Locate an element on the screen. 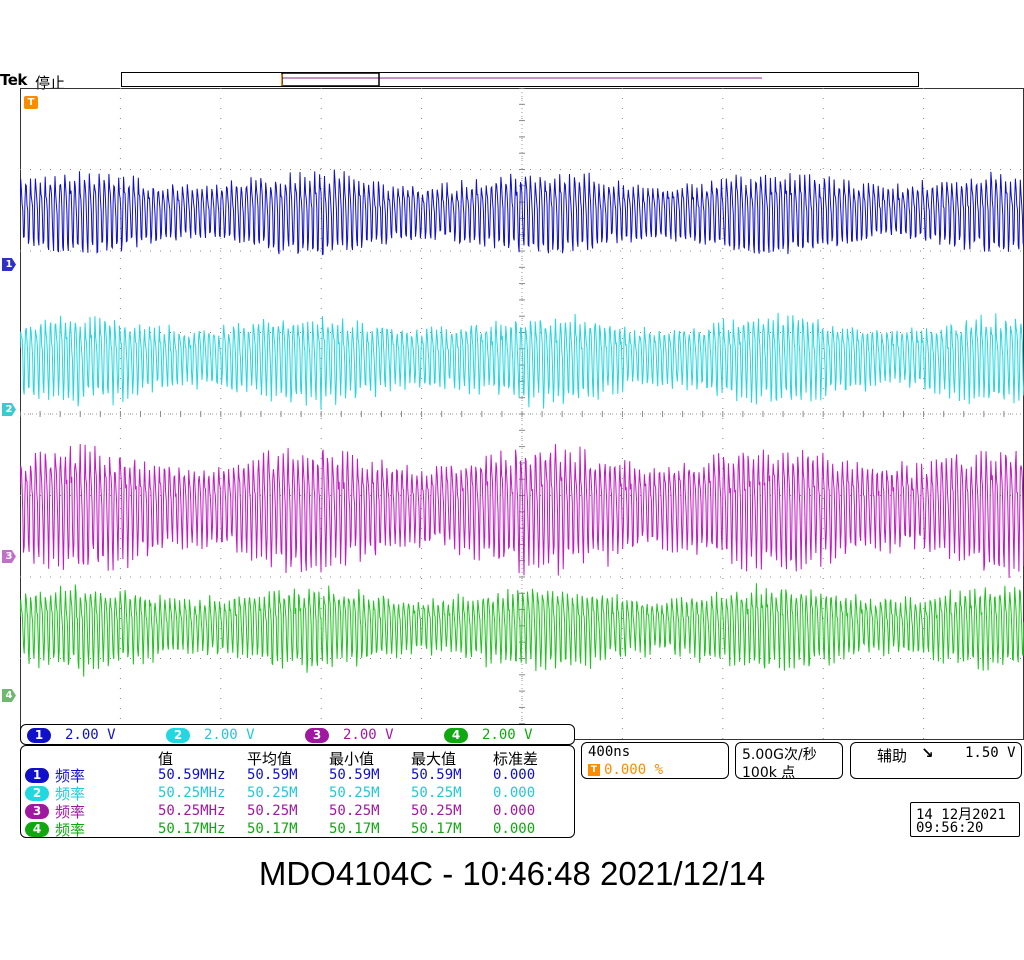  sample-rate: 5.00G次/秒 is located at coordinates (779, 755).